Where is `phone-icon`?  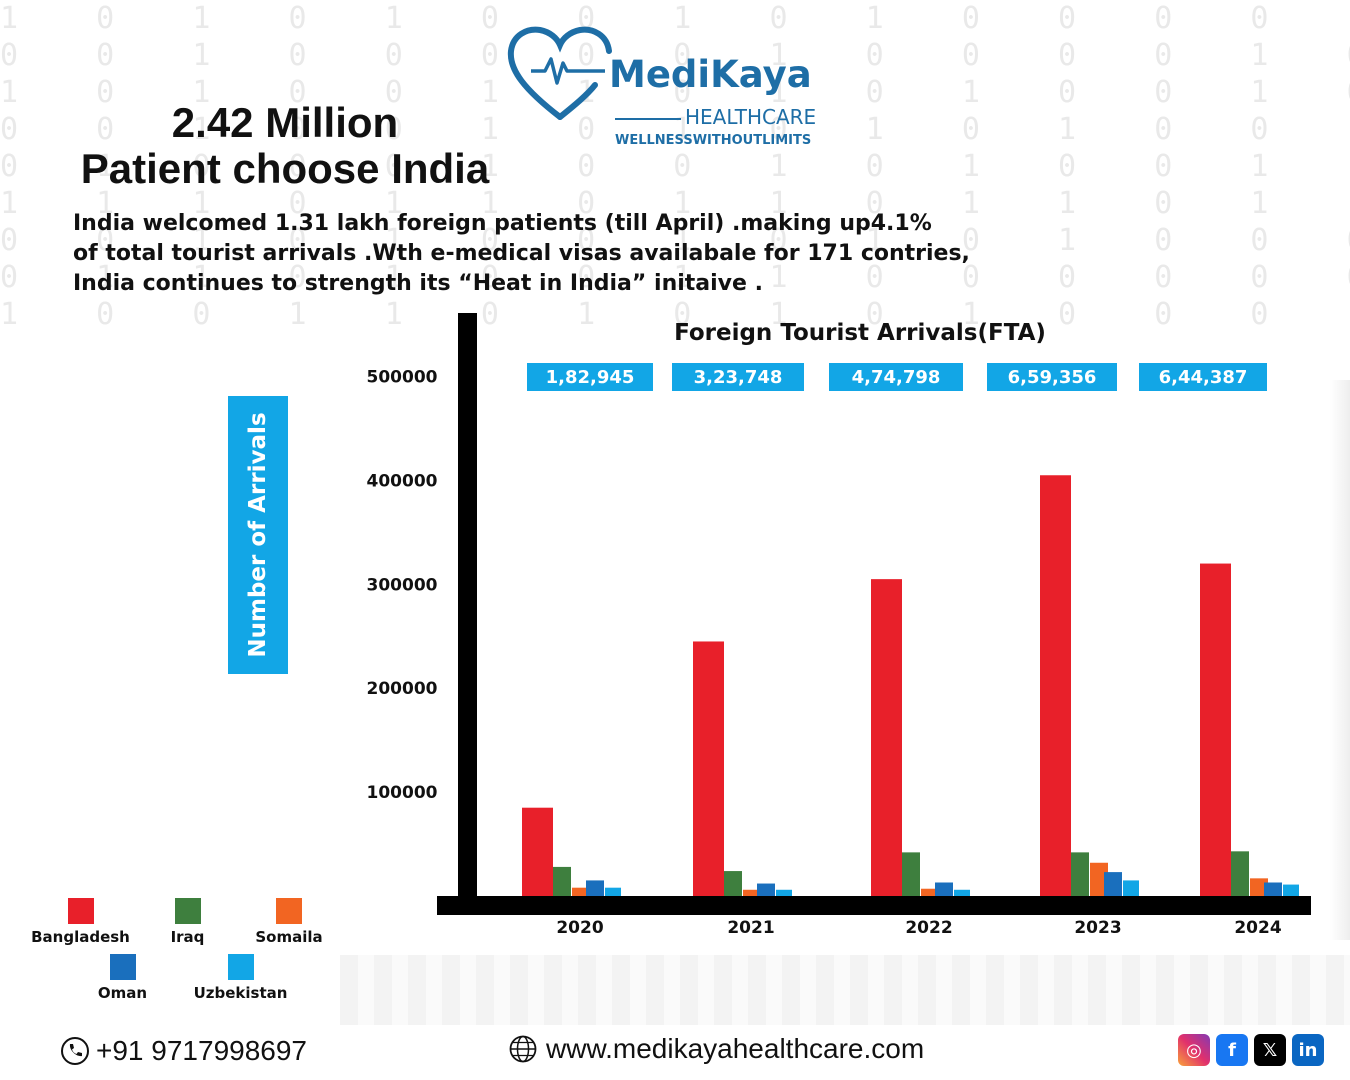 phone-icon is located at coordinates (75, 1051).